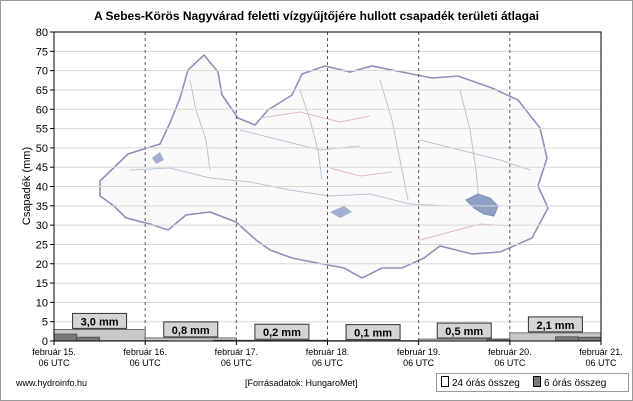  I want to click on data-label-24h: 0,1 mm, so click(373, 332).